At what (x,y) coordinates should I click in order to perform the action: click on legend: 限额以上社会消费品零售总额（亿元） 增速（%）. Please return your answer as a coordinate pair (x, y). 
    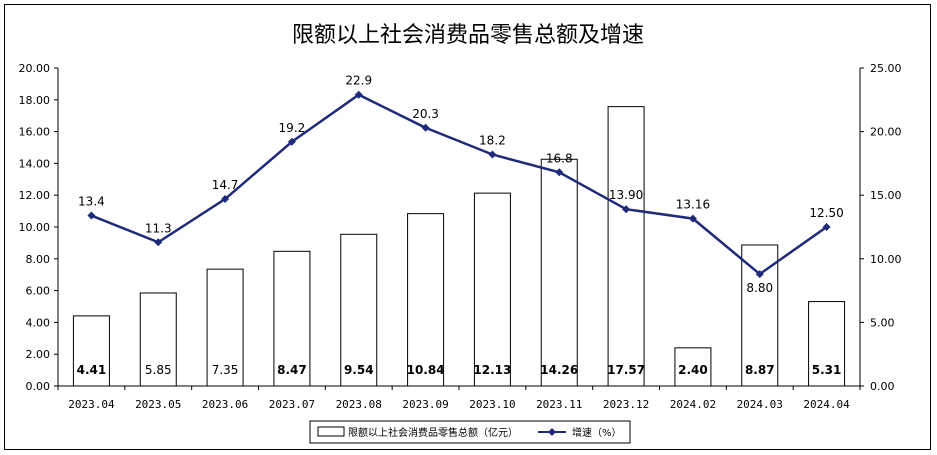
    Looking at the image, I should click on (470, 432).